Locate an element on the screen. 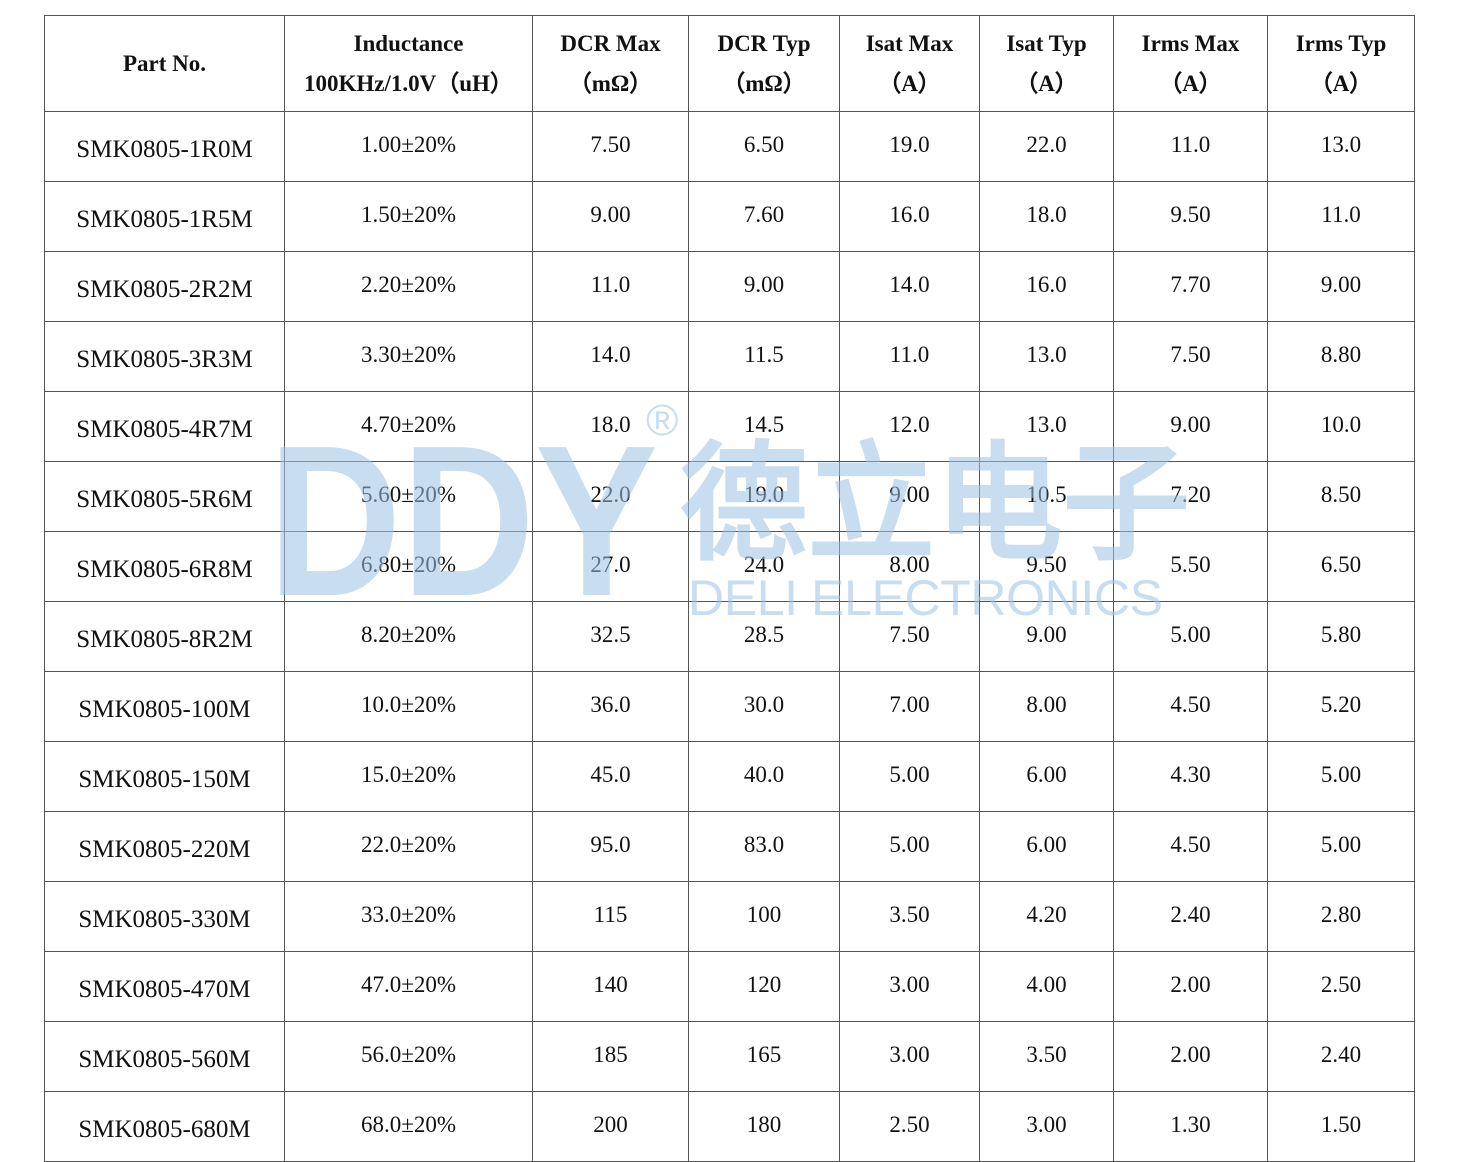 The height and width of the screenshot is (1162, 1458). value-cell: 3.50 is located at coordinates (909, 916).